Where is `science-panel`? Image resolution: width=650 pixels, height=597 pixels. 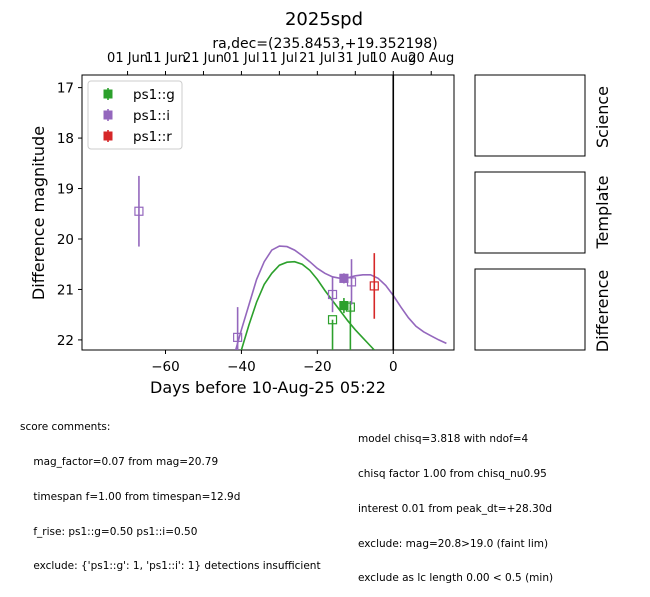 science-panel is located at coordinates (530, 115).